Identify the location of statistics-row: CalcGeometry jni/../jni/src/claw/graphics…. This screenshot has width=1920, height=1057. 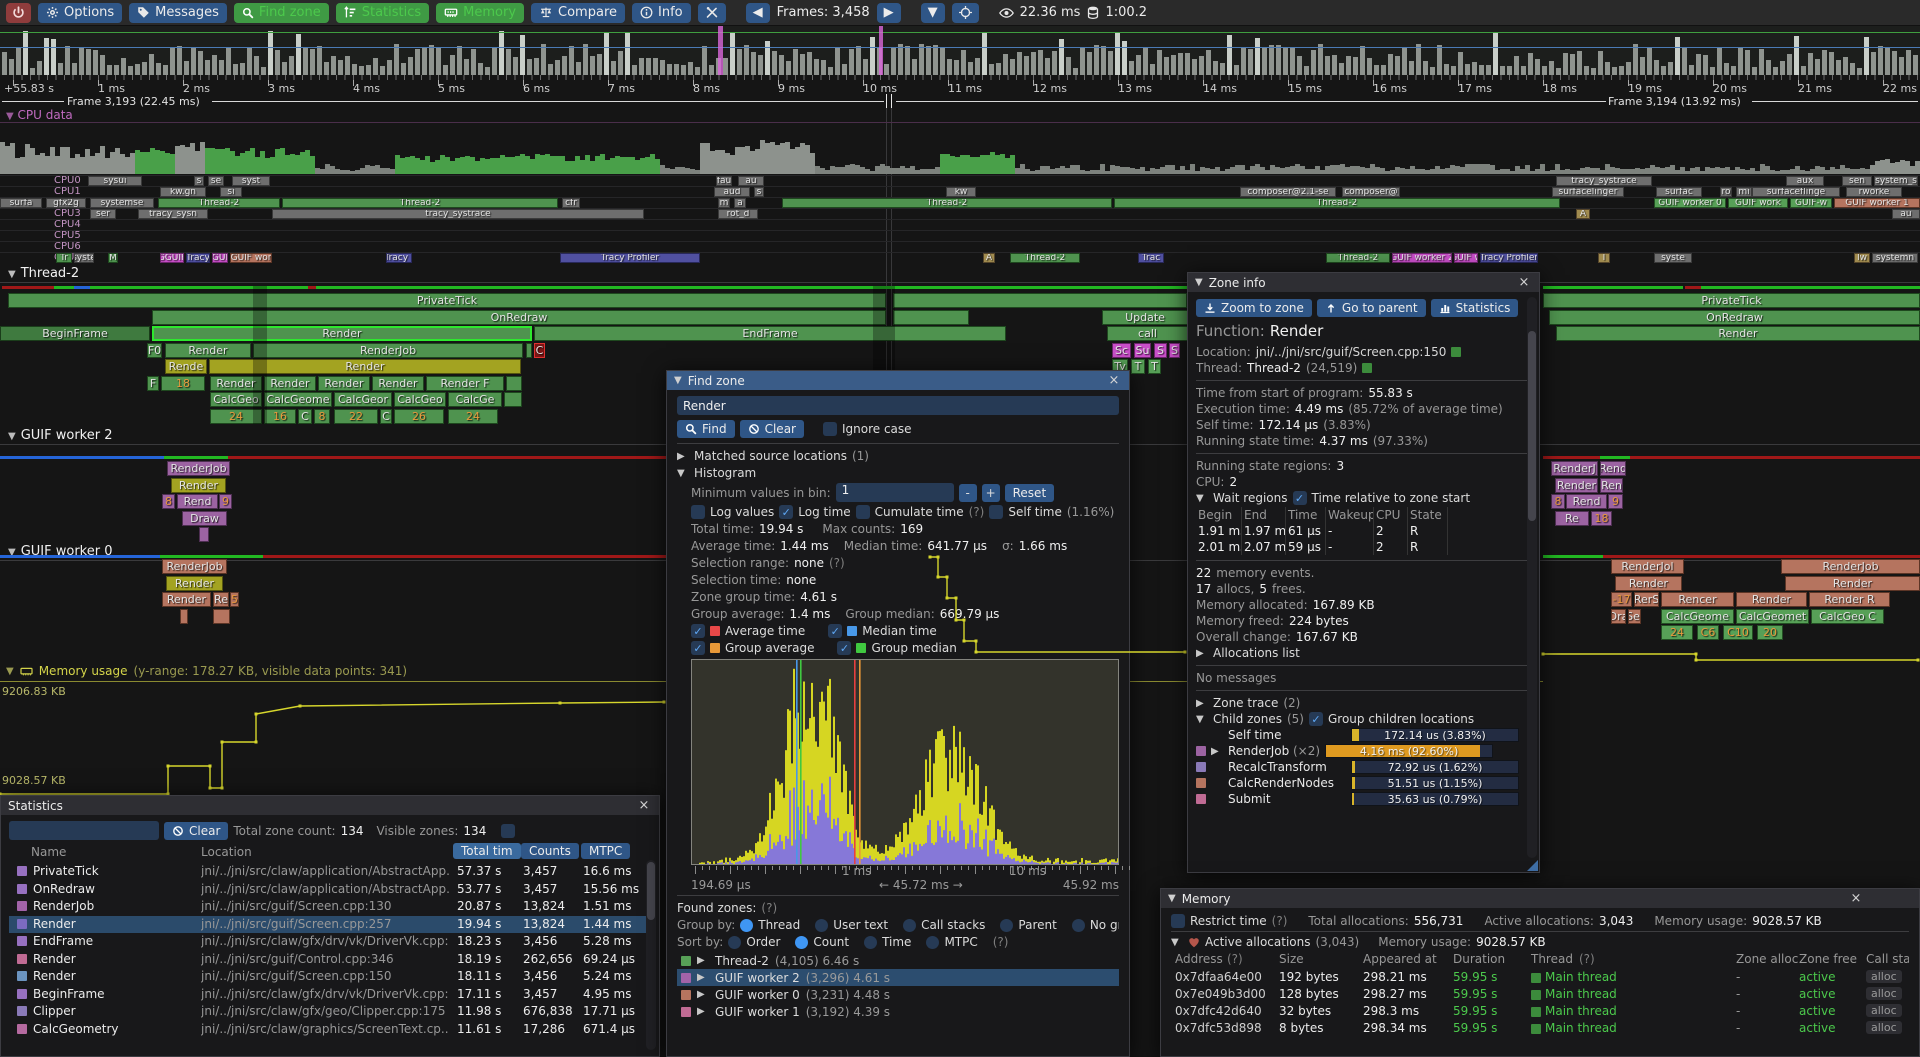
(330, 1029).